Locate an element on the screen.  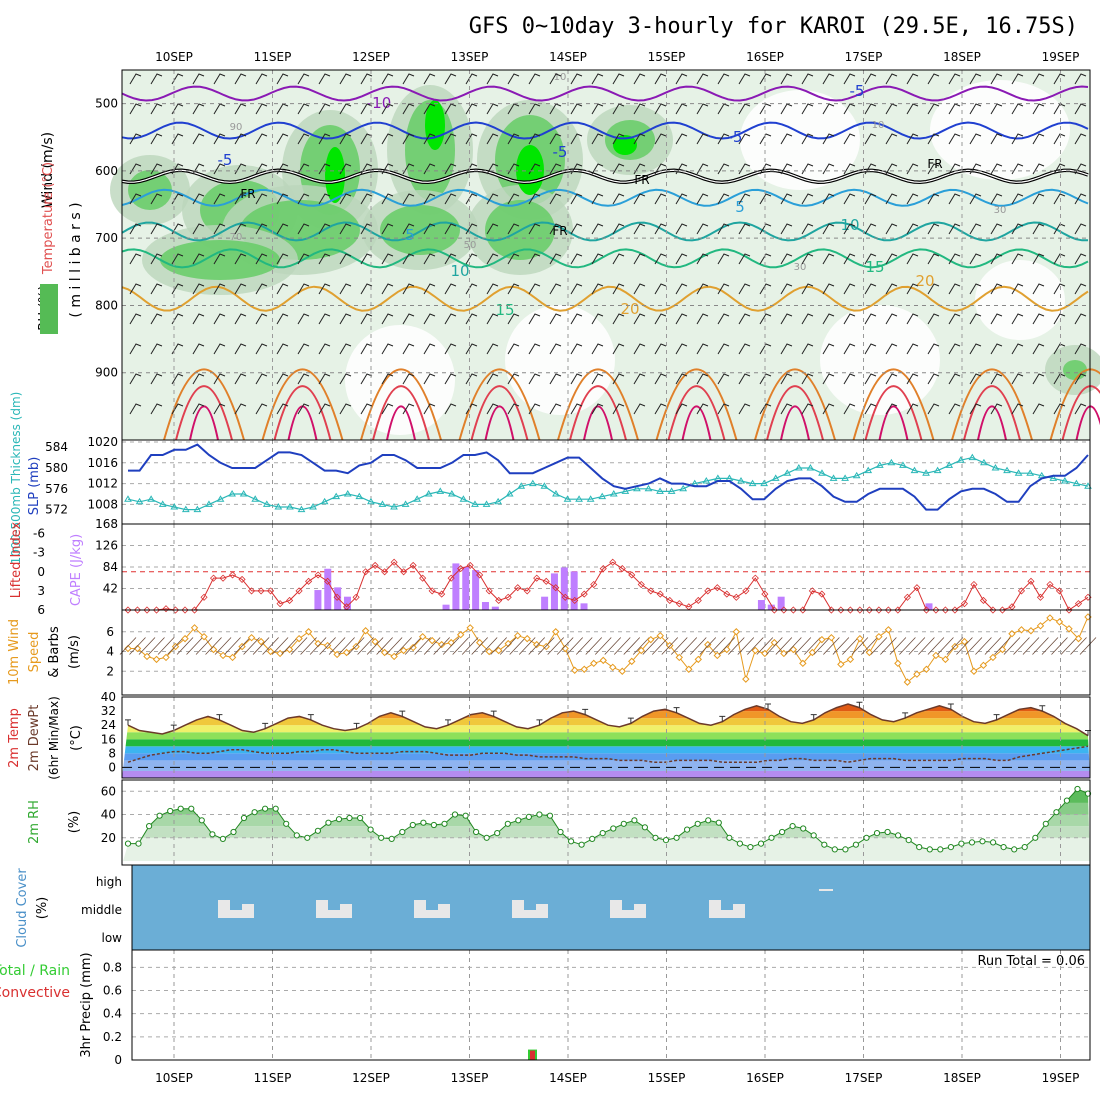
dewpoint-line is located at coordinates (608, 754).